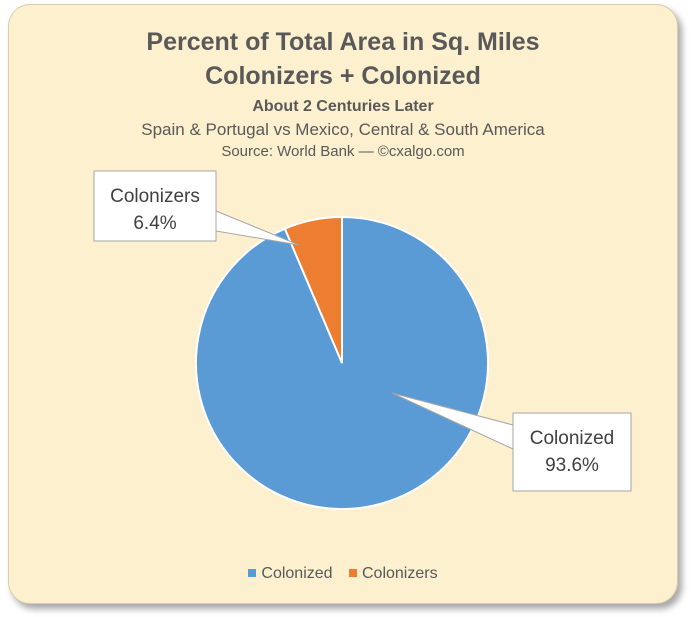  I want to click on legend-label-colonizers: Colonizers, so click(400, 573).